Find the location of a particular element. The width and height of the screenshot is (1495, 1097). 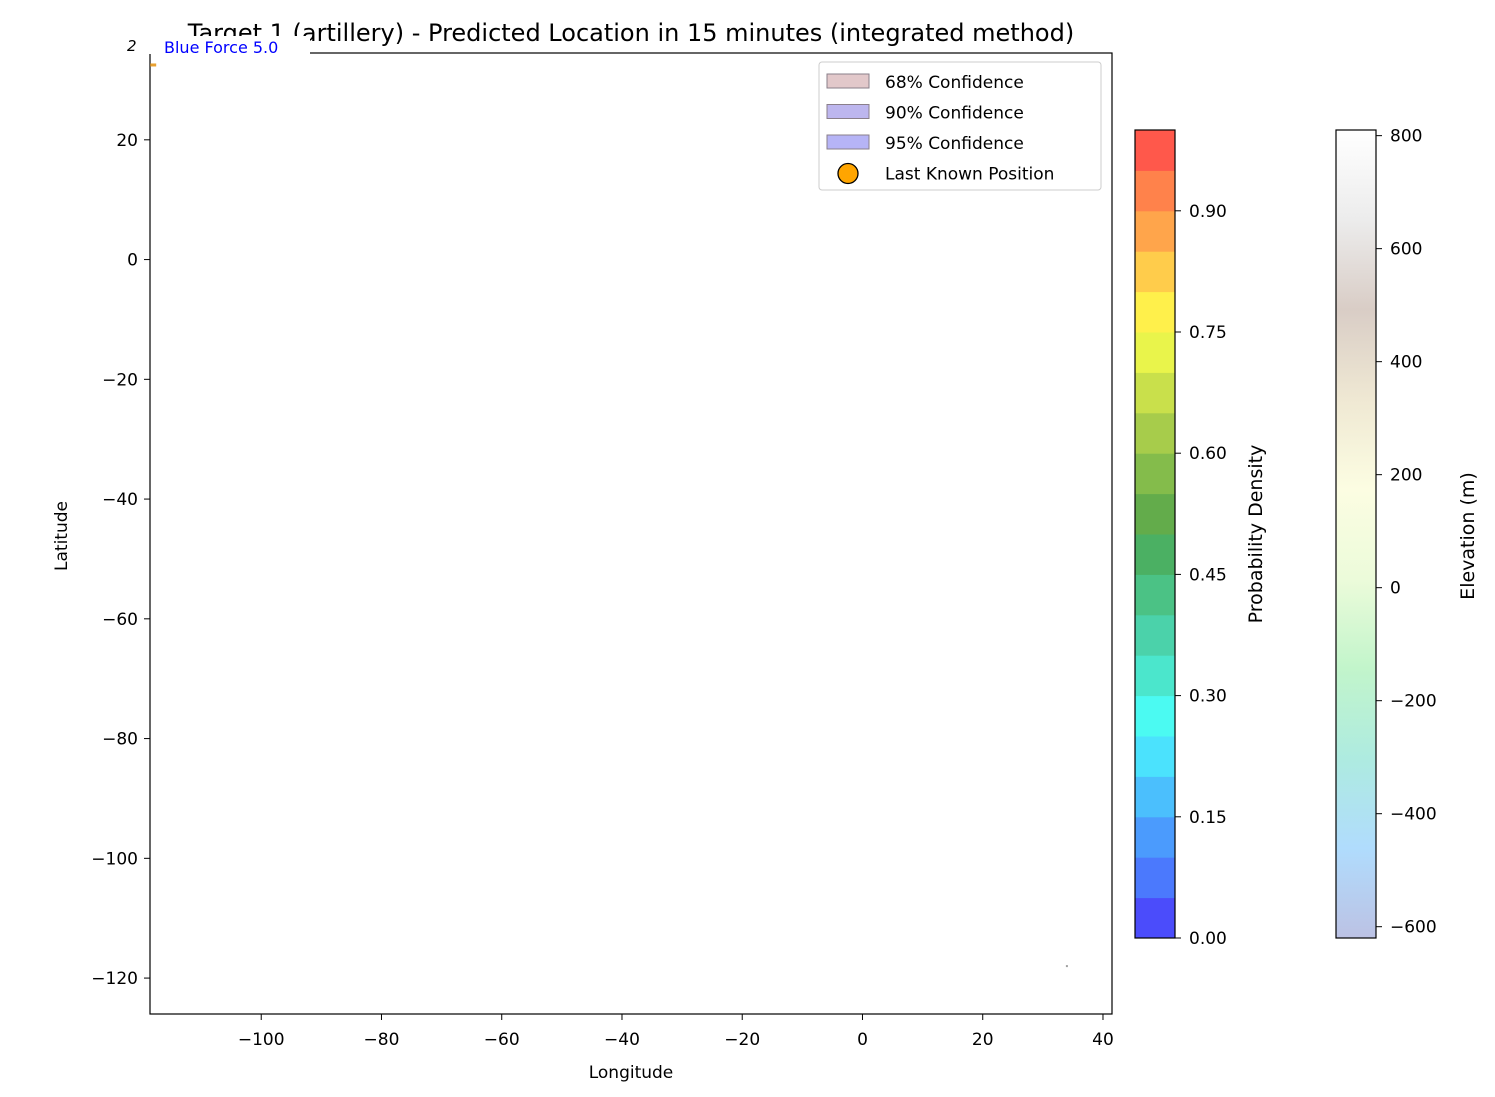

x-axis-label: Longitude is located at coordinates (631, 1073).